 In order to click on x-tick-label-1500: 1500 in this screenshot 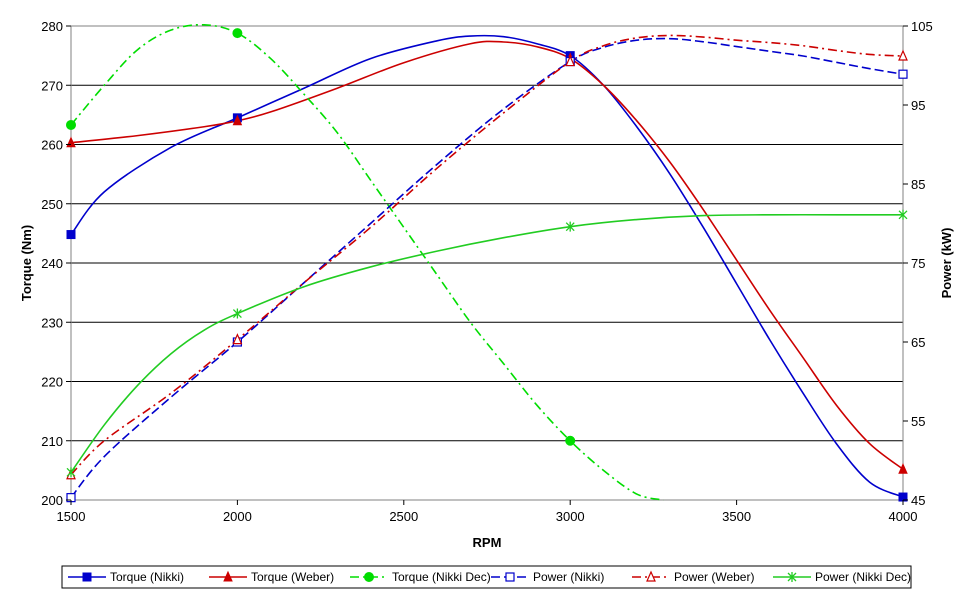, I will do `click(71, 516)`.